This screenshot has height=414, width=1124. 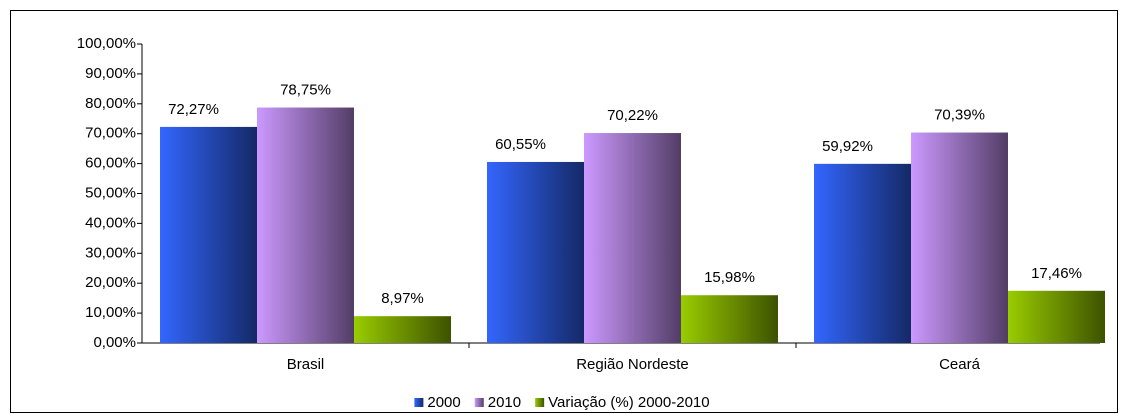 I want to click on value-label: 70,39%, so click(x=959, y=115).